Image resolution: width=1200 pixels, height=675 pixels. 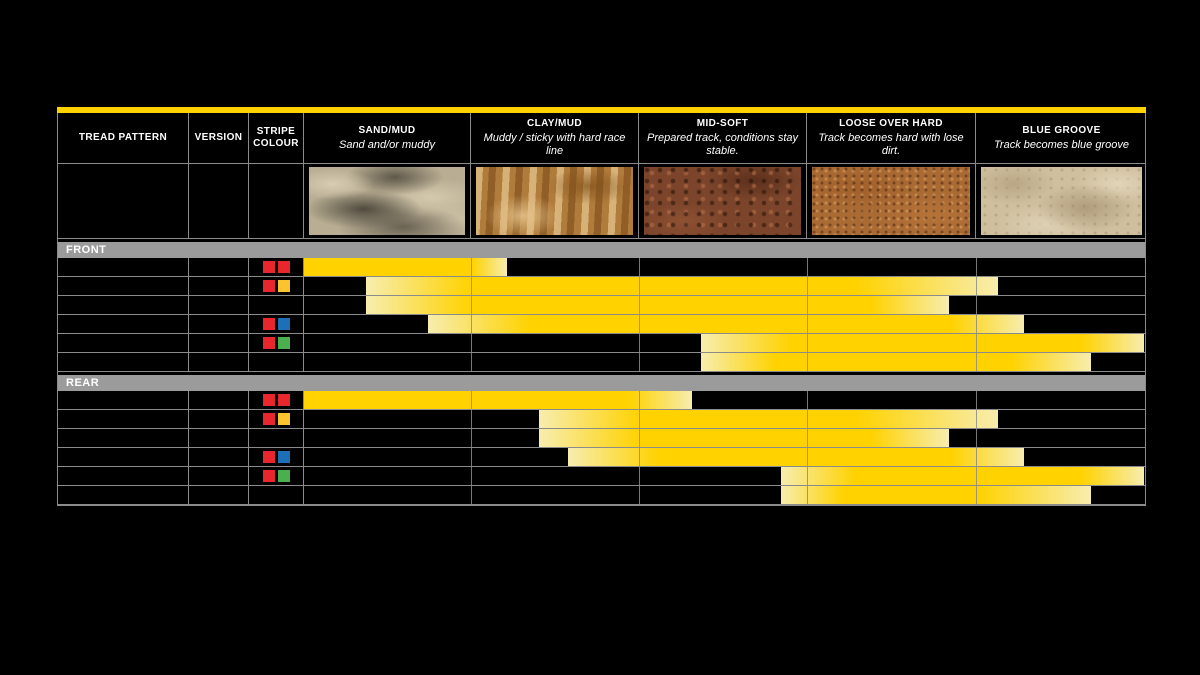 What do you see at coordinates (554, 144) in the screenshot?
I see `column-subtitle: Muddy / sticky with hard race line` at bounding box center [554, 144].